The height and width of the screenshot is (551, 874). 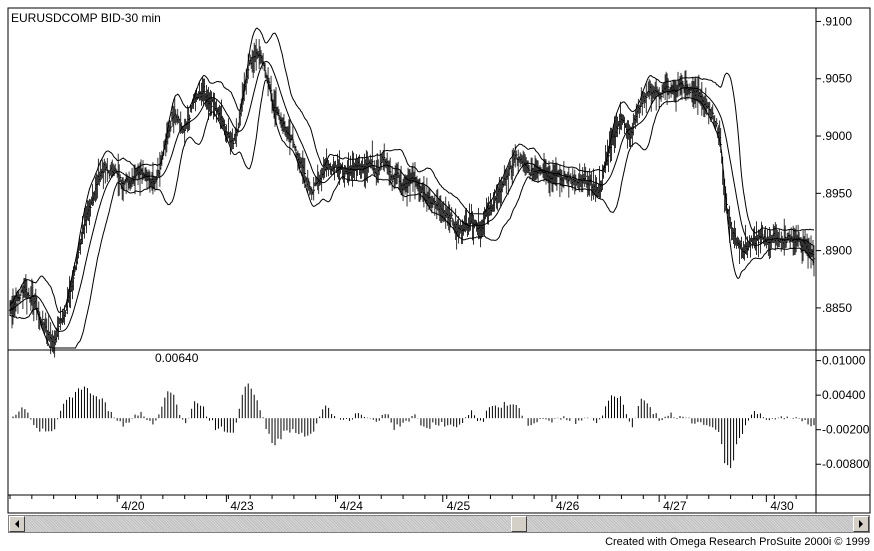 What do you see at coordinates (846, 464) in the screenshot?
I see `indicator-tick-label: -0.00800` at bounding box center [846, 464].